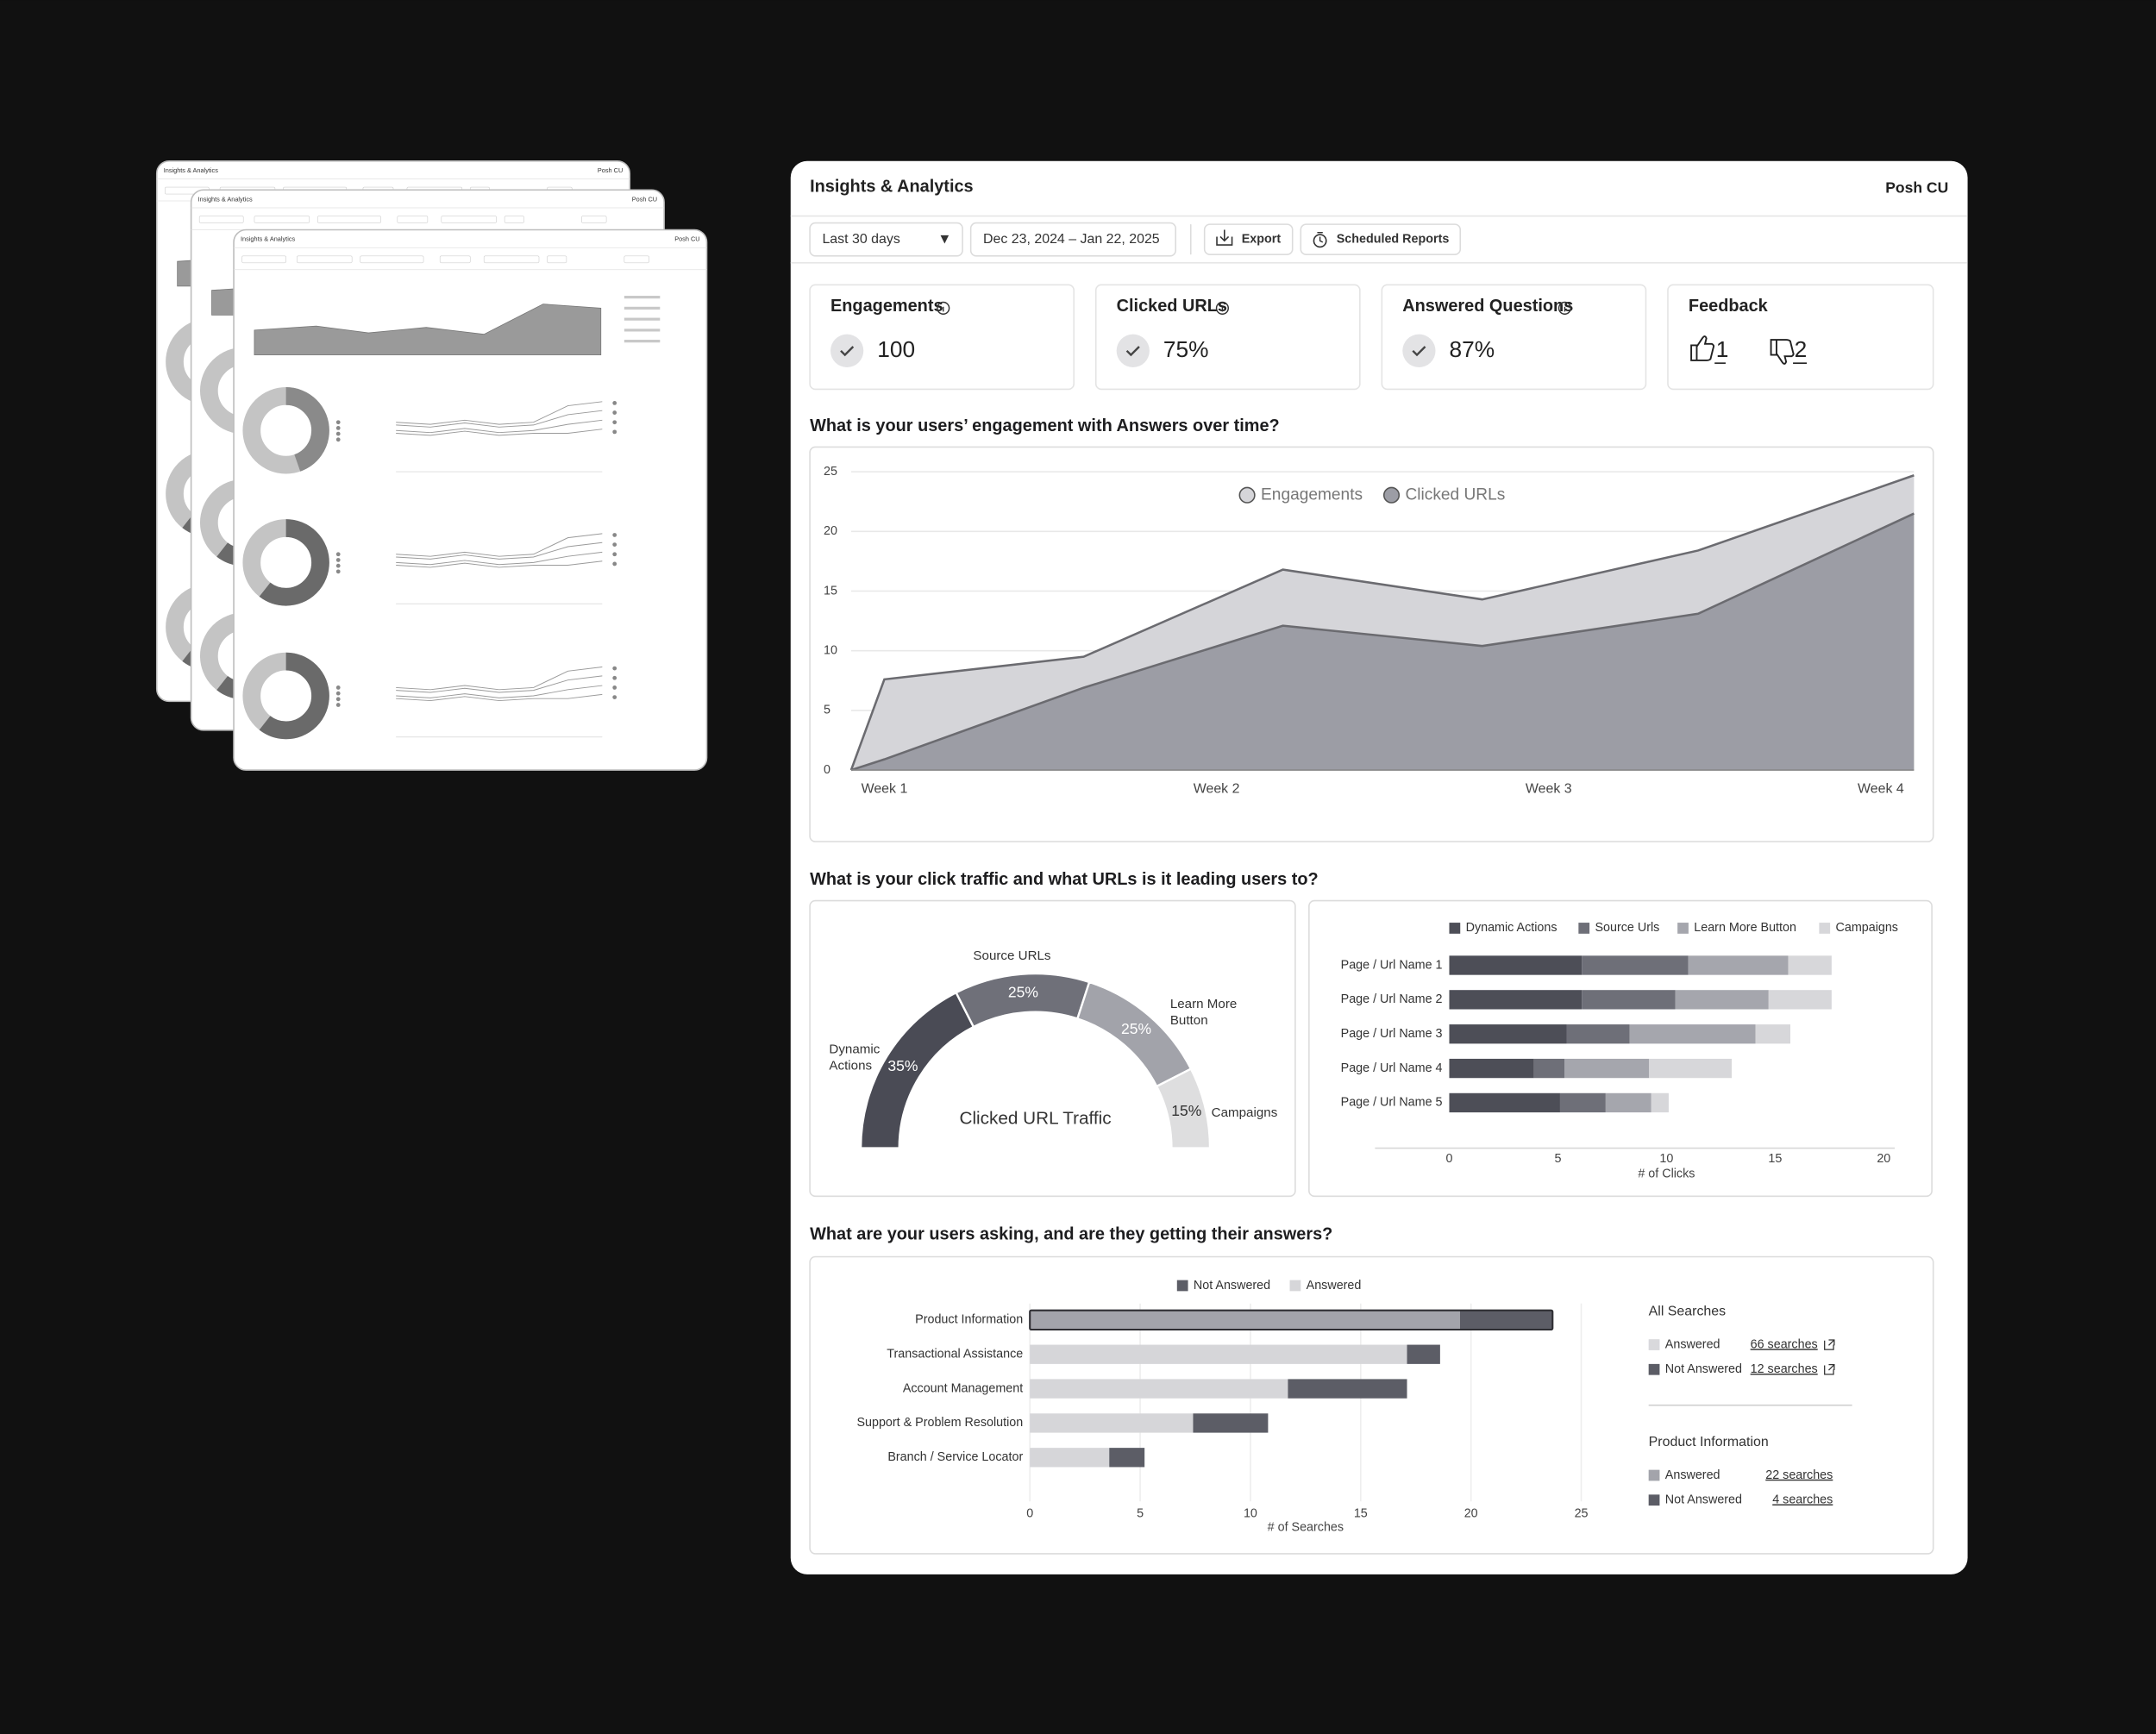  Describe the element at coordinates (1784, 1369) in the screenshot. I see `search-link: 12 searches` at that location.